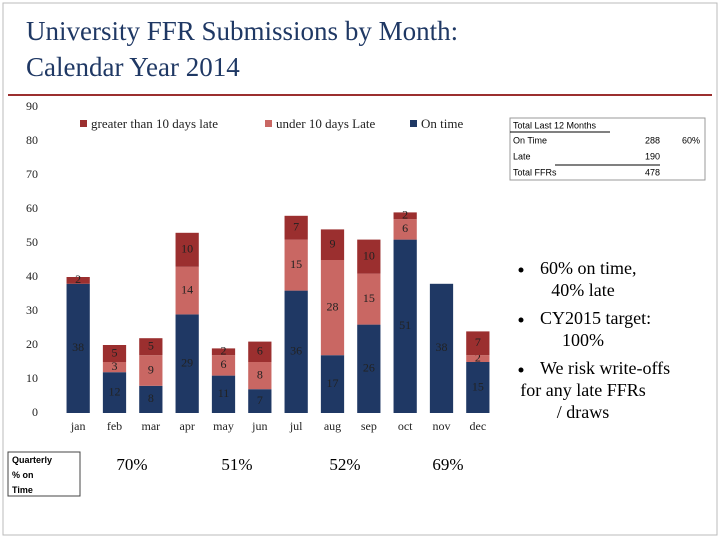  Describe the element at coordinates (242, 31) in the screenshot. I see `title-line: University FFR Submissions by Month:` at that location.